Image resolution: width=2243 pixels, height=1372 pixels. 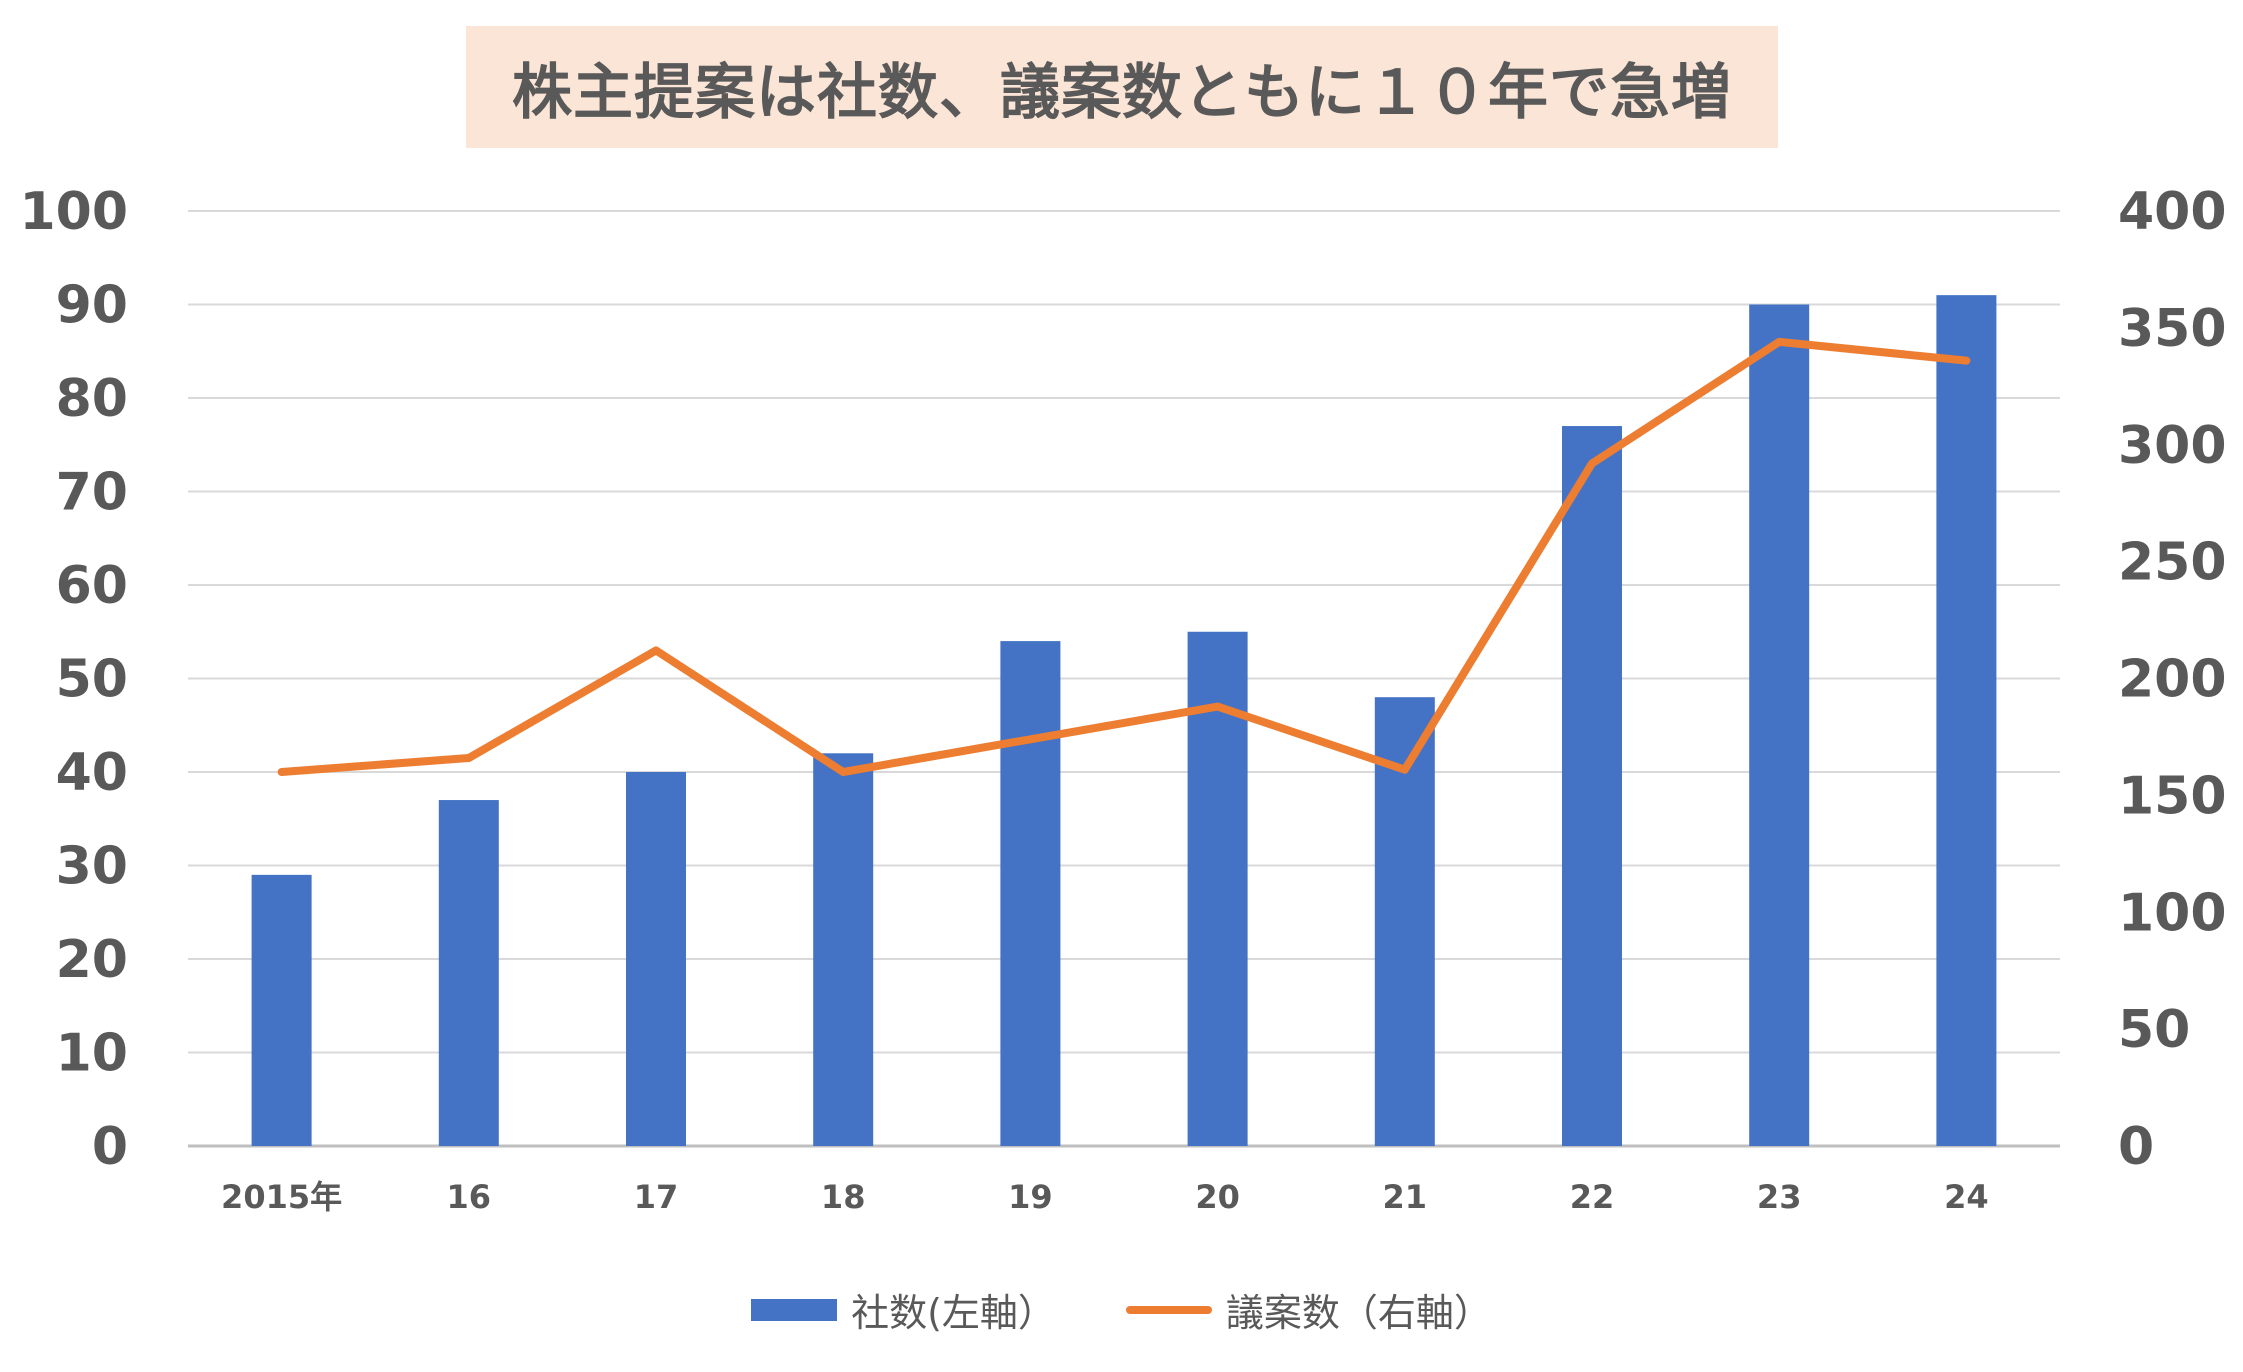 I want to click on y-right-tick-label: 0, so click(x=2136, y=1147).